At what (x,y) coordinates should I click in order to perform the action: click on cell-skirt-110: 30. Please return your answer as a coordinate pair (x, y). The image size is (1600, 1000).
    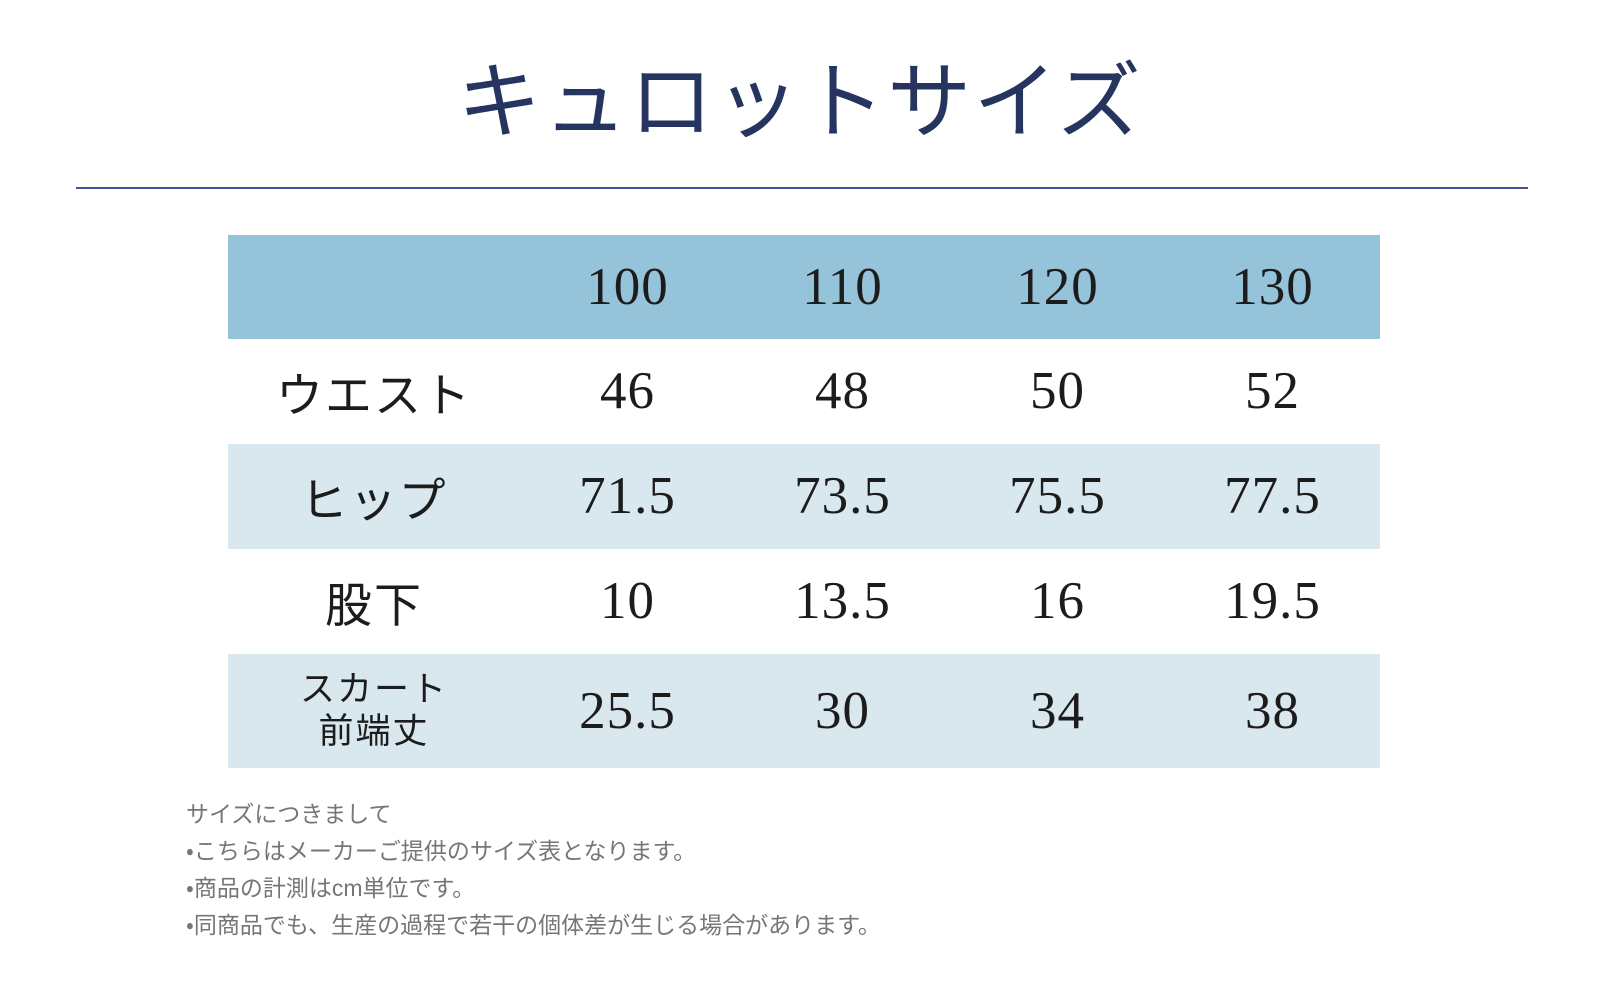
    Looking at the image, I should click on (842, 710).